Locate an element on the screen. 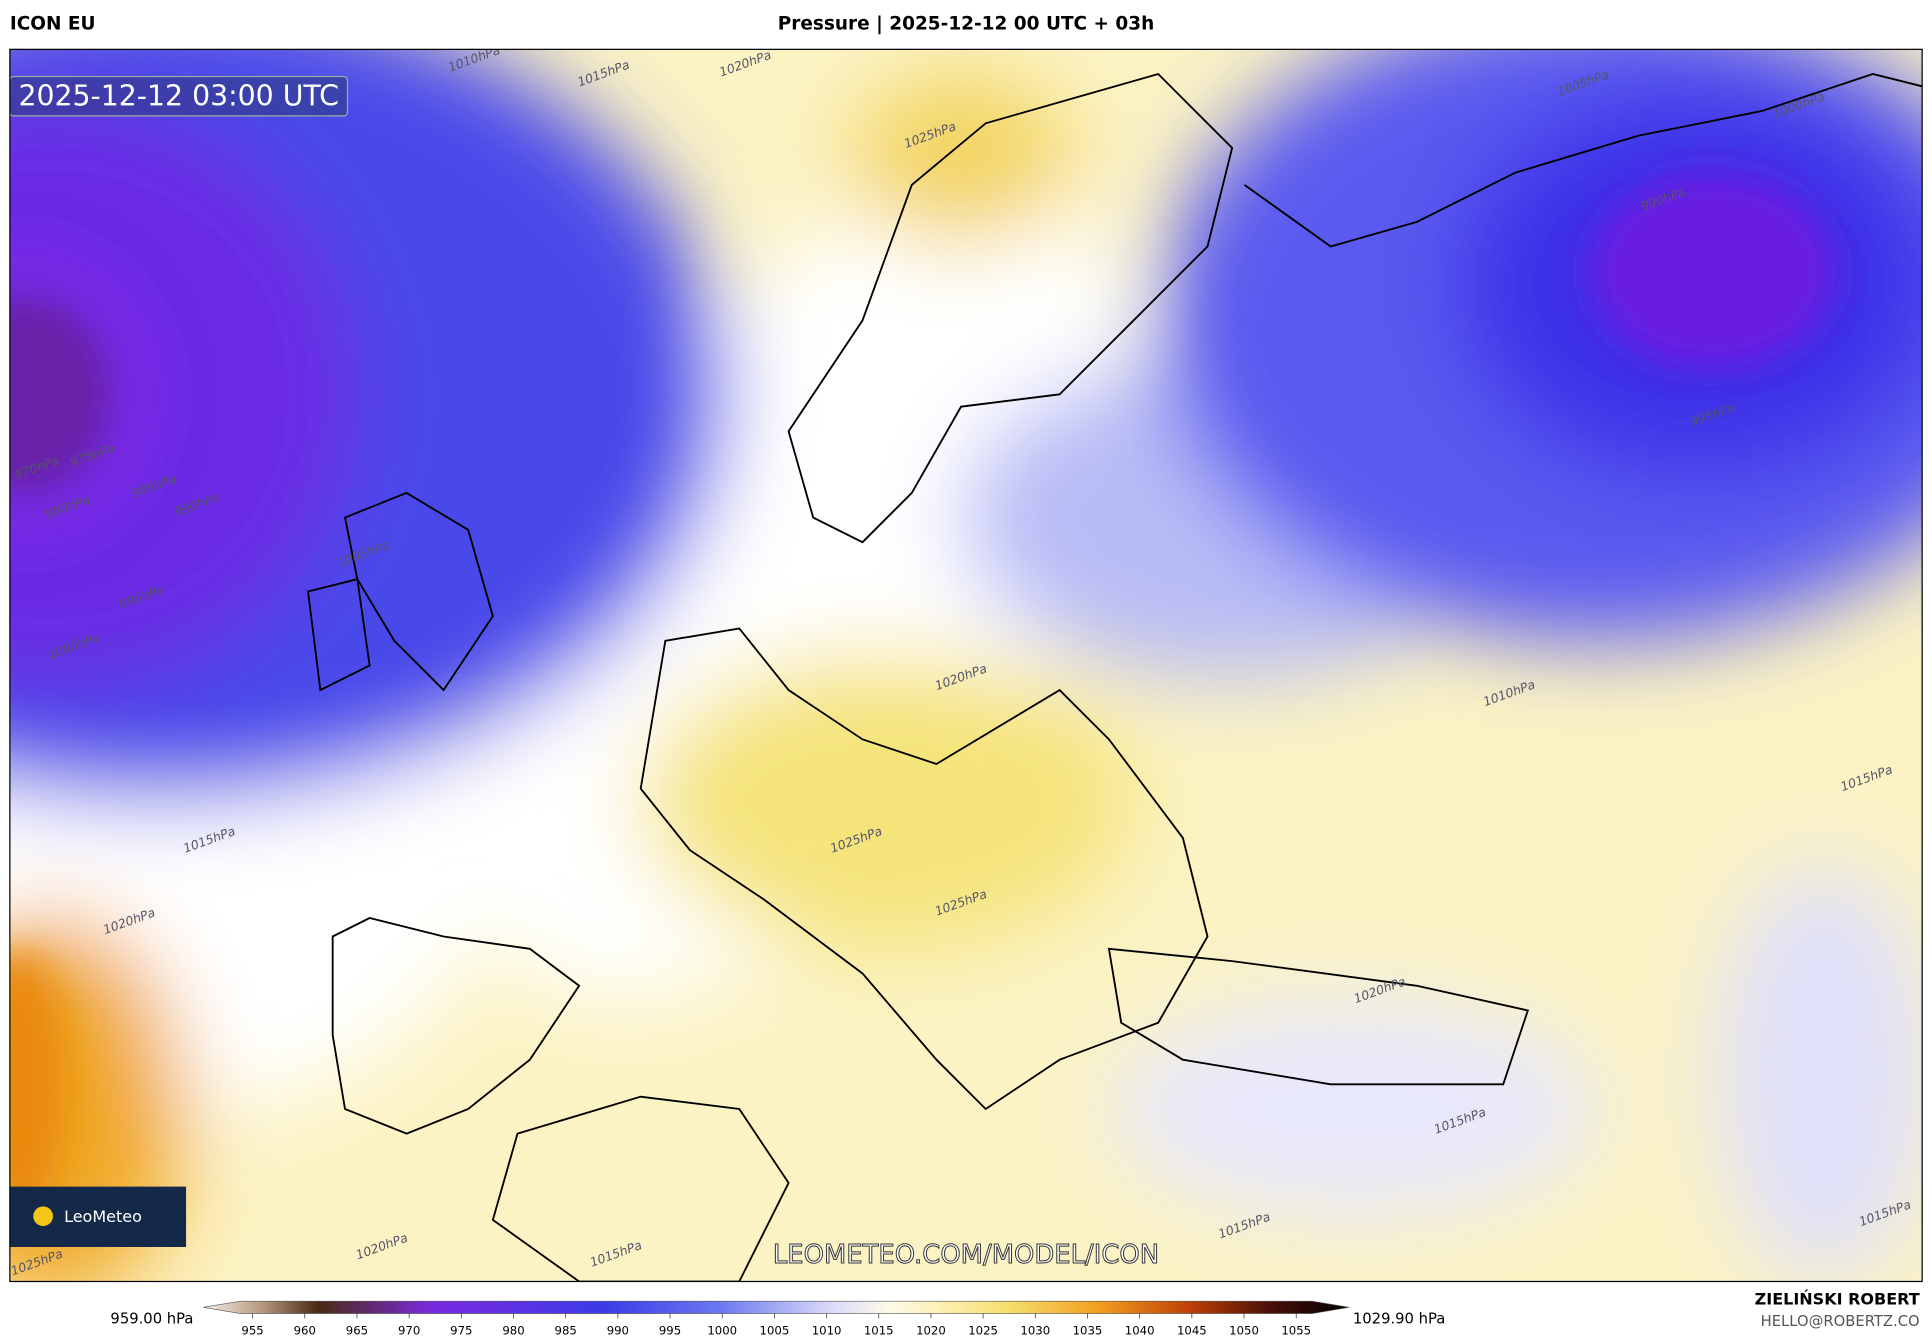 This screenshot has width=1932, height=1337. colorbar-tick-label: 990 is located at coordinates (618, 1330).